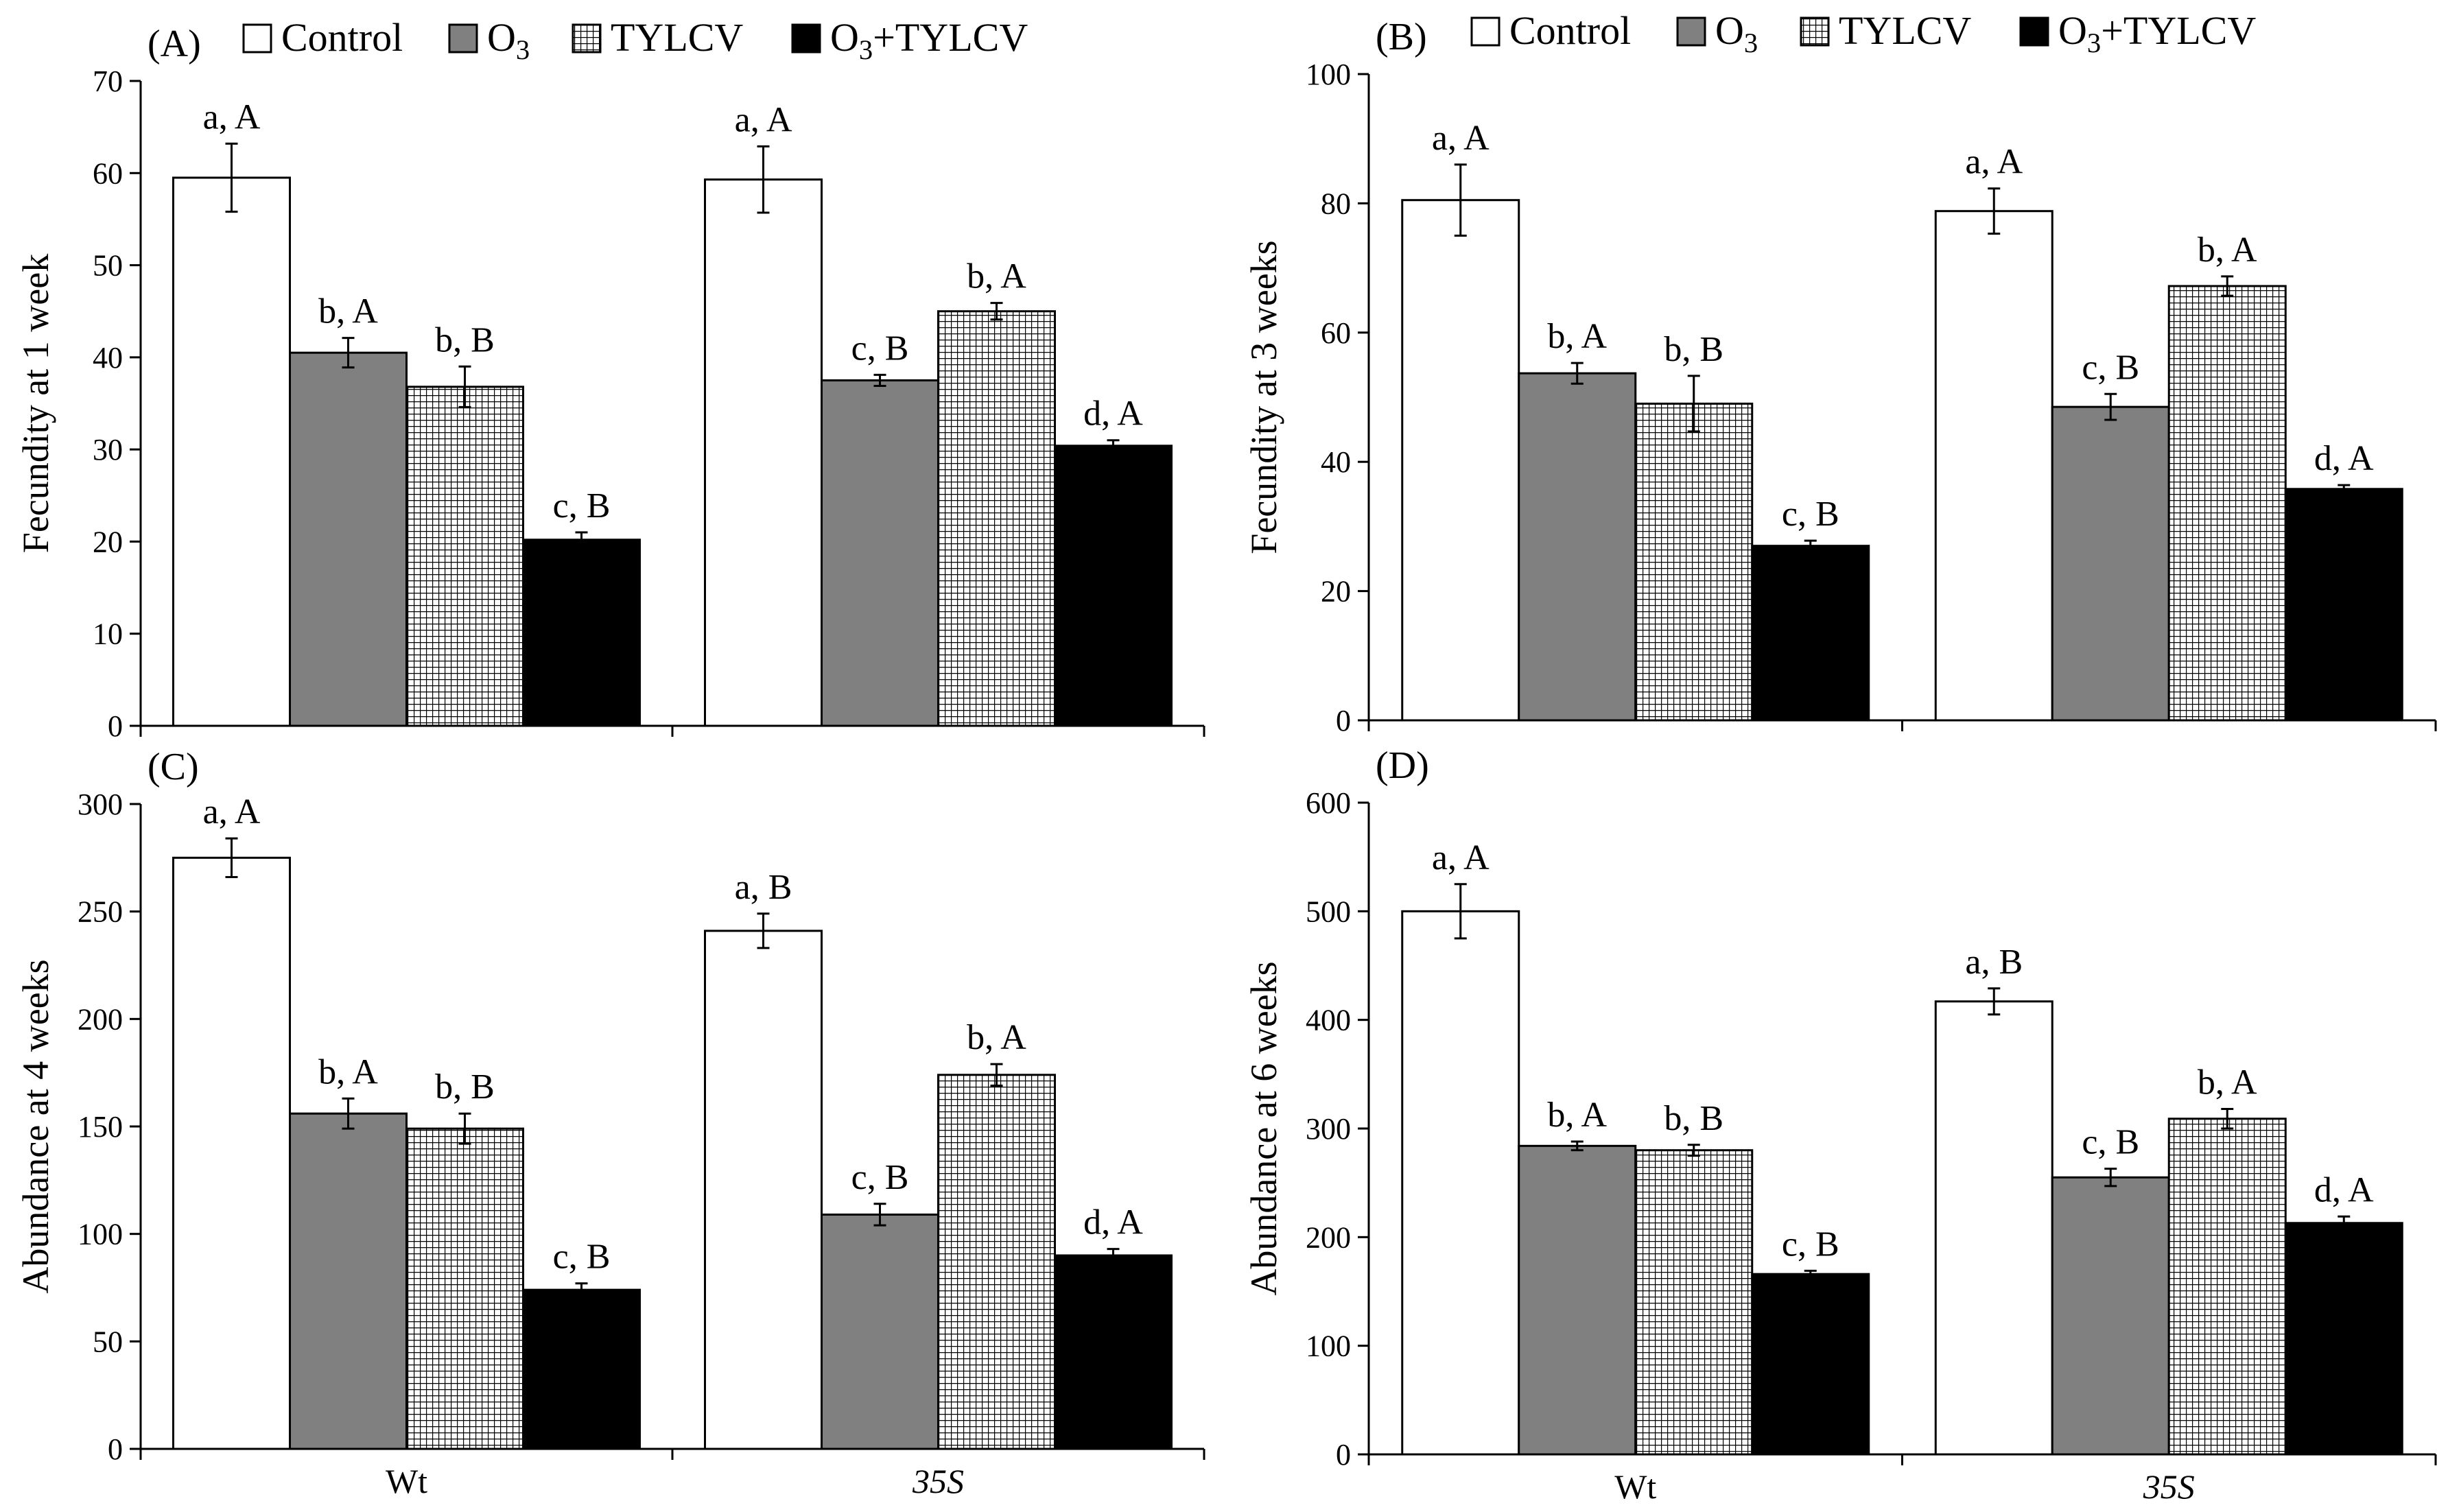 This screenshot has width=2448, height=1512. What do you see at coordinates (1402, 765) in the screenshot?
I see `panel-label: (D)` at bounding box center [1402, 765].